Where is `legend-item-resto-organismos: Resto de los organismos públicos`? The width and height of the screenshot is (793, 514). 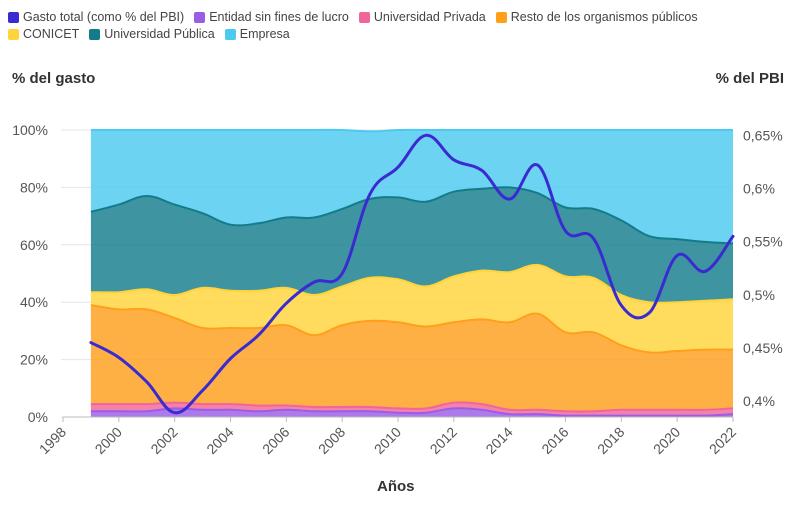 legend-item-resto-organismos: Resto de los organismos públicos is located at coordinates (596, 17).